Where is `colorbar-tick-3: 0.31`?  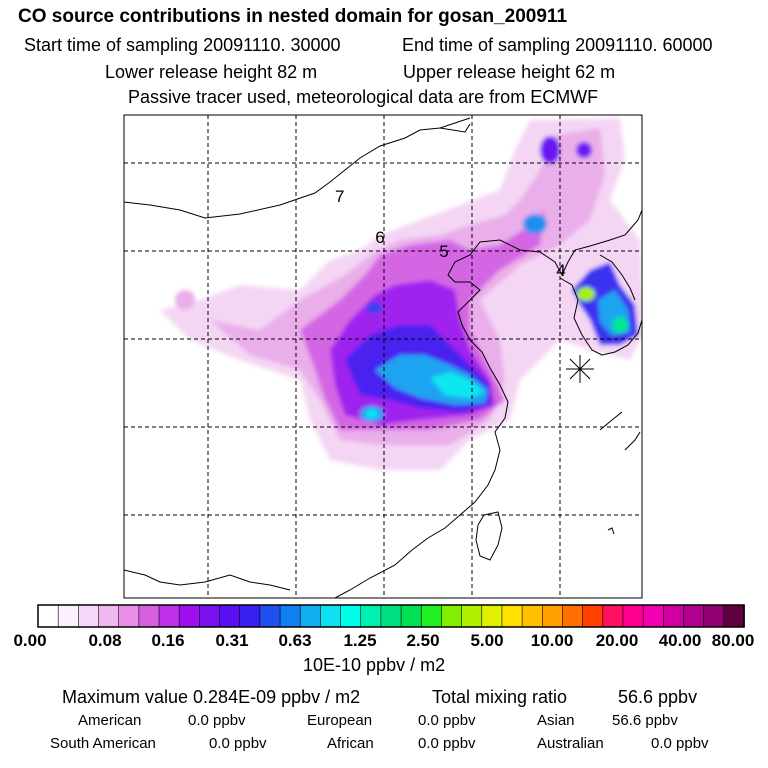
colorbar-tick-3: 0.31 is located at coordinates (232, 640).